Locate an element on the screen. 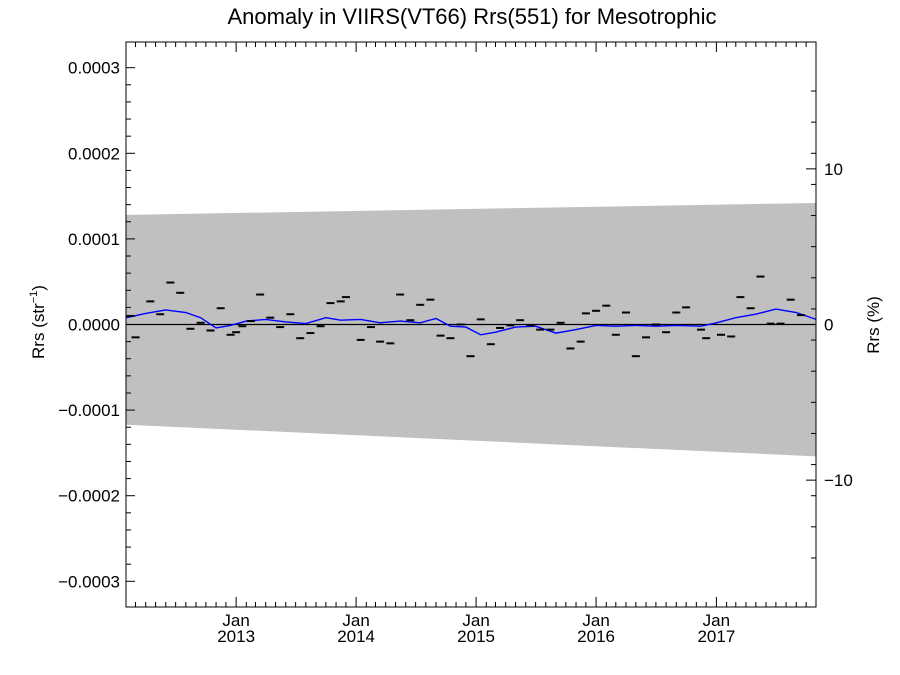 This screenshot has width=900, height=675. y-right-tick-label: 0 is located at coordinates (828, 325).